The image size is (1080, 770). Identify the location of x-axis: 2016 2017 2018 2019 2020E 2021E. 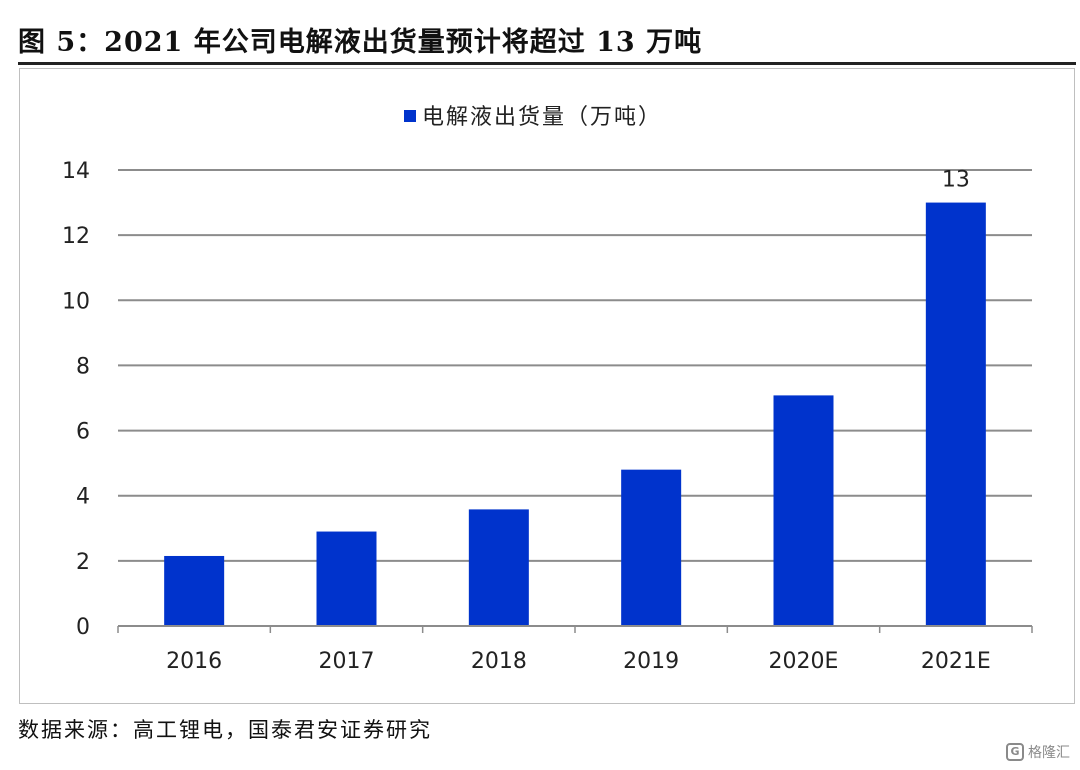
(575, 649).